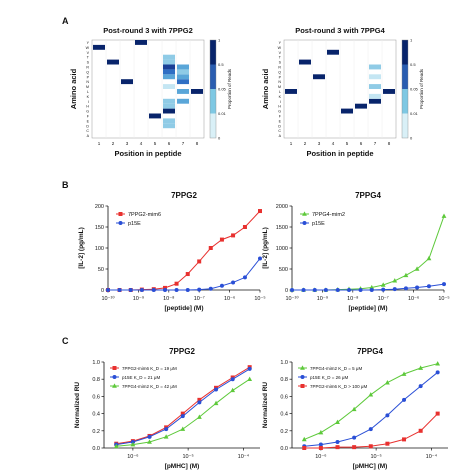  What do you see at coordinates (329, 377) in the screenshot?
I see `legend-entry: p15E K_D = 26 μM` at bounding box center [329, 377].